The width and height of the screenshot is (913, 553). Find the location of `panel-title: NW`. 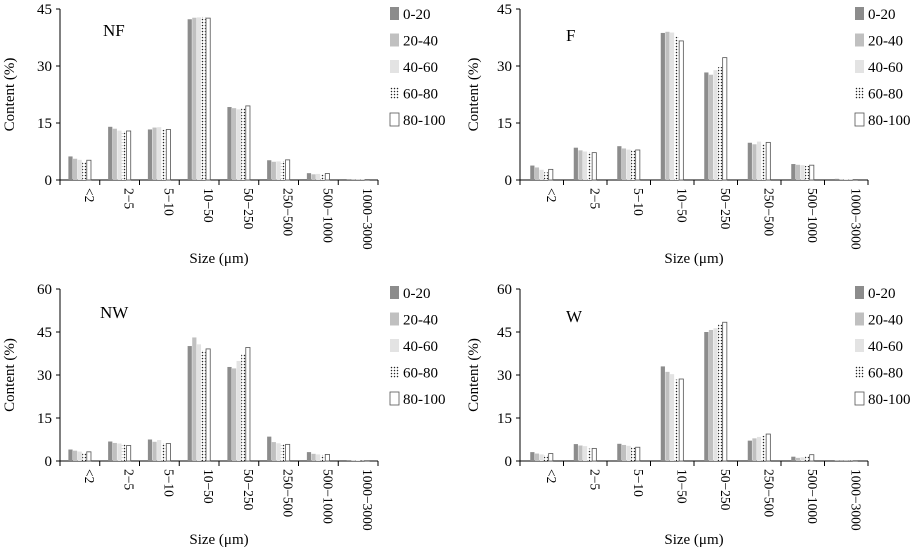

panel-title: NW is located at coordinates (114, 312).